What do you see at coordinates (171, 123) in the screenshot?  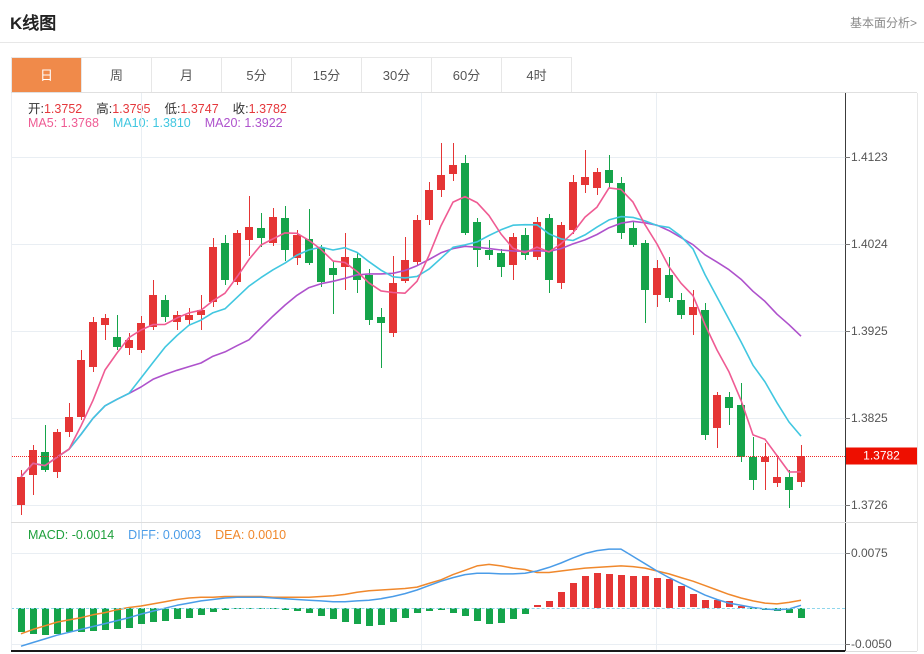 I see `ma10-value: 1.3810` at bounding box center [171, 123].